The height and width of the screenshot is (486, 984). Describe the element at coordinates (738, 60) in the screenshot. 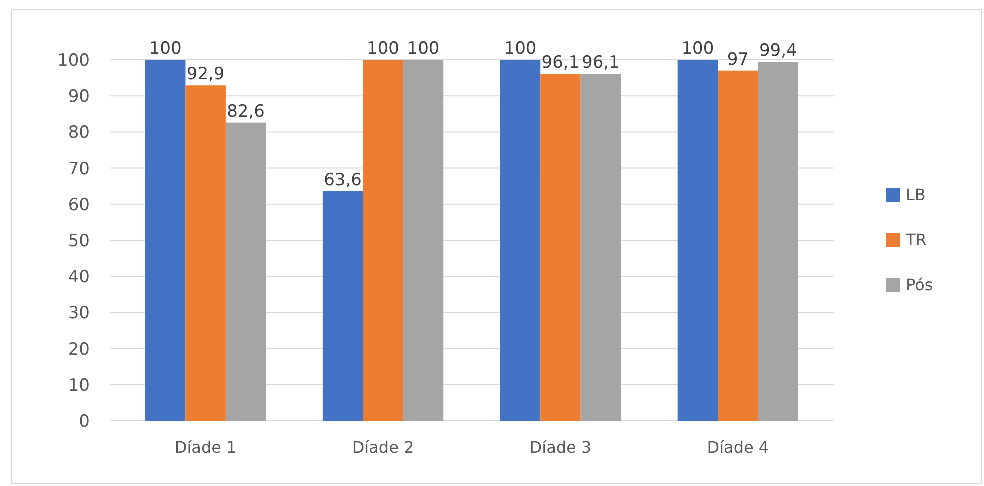

I see `data-label: 97` at that location.